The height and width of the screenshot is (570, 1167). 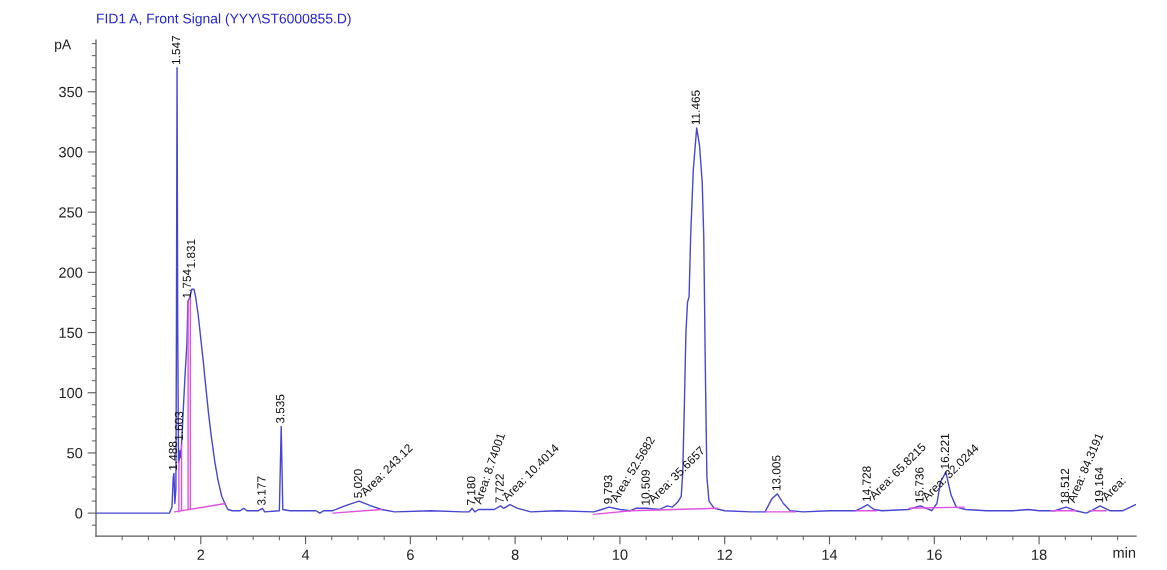 What do you see at coordinates (934, 554) in the screenshot?
I see `x-tick-label: 16` at bounding box center [934, 554].